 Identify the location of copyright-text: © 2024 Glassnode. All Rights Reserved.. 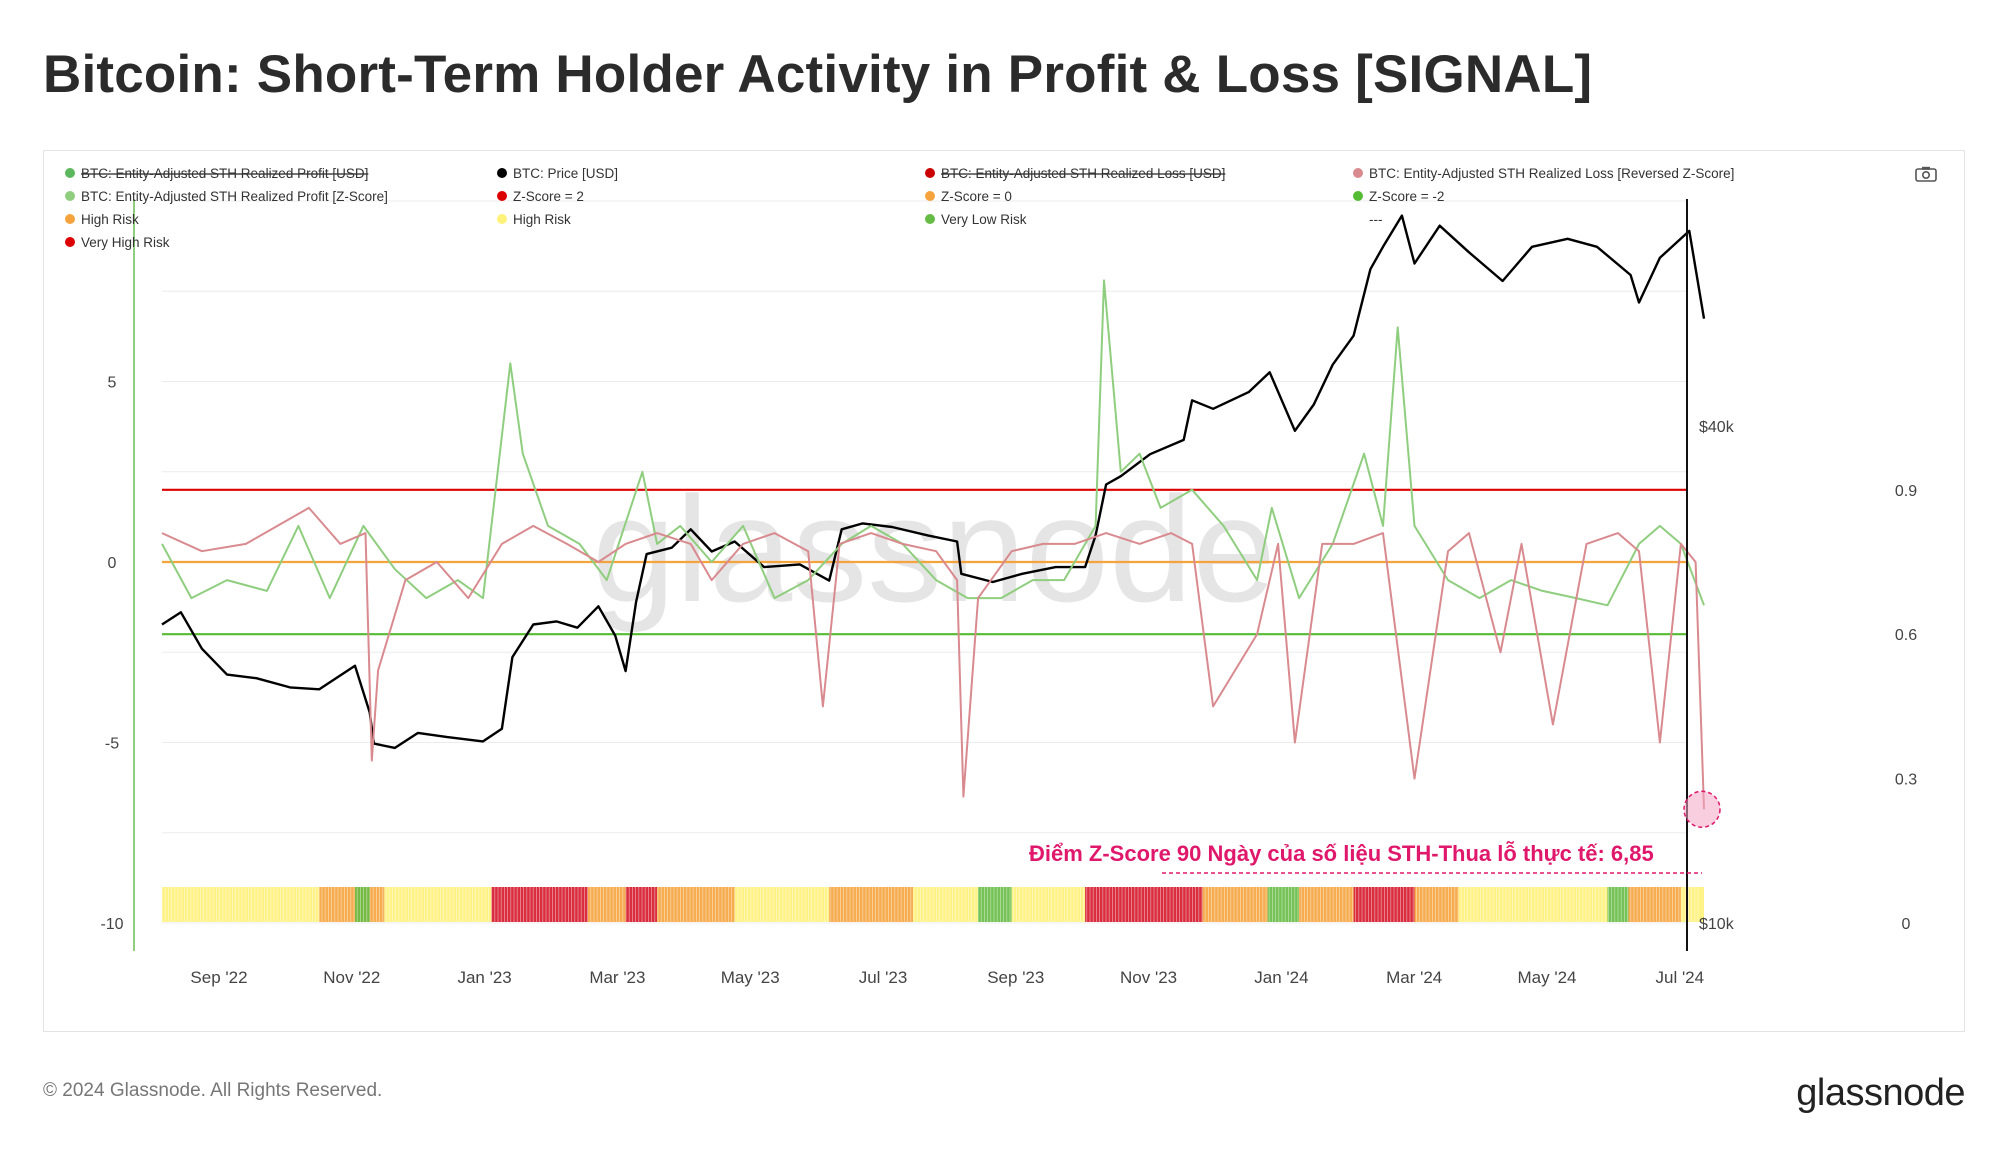
(213, 1090).